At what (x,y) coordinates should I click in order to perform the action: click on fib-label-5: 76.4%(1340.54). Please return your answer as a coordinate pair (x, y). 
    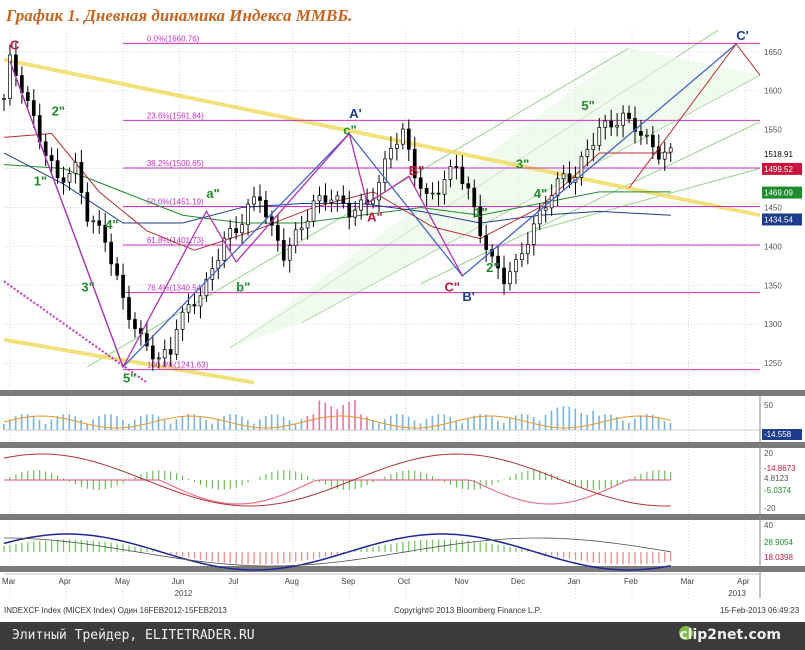
    Looking at the image, I should click on (175, 288).